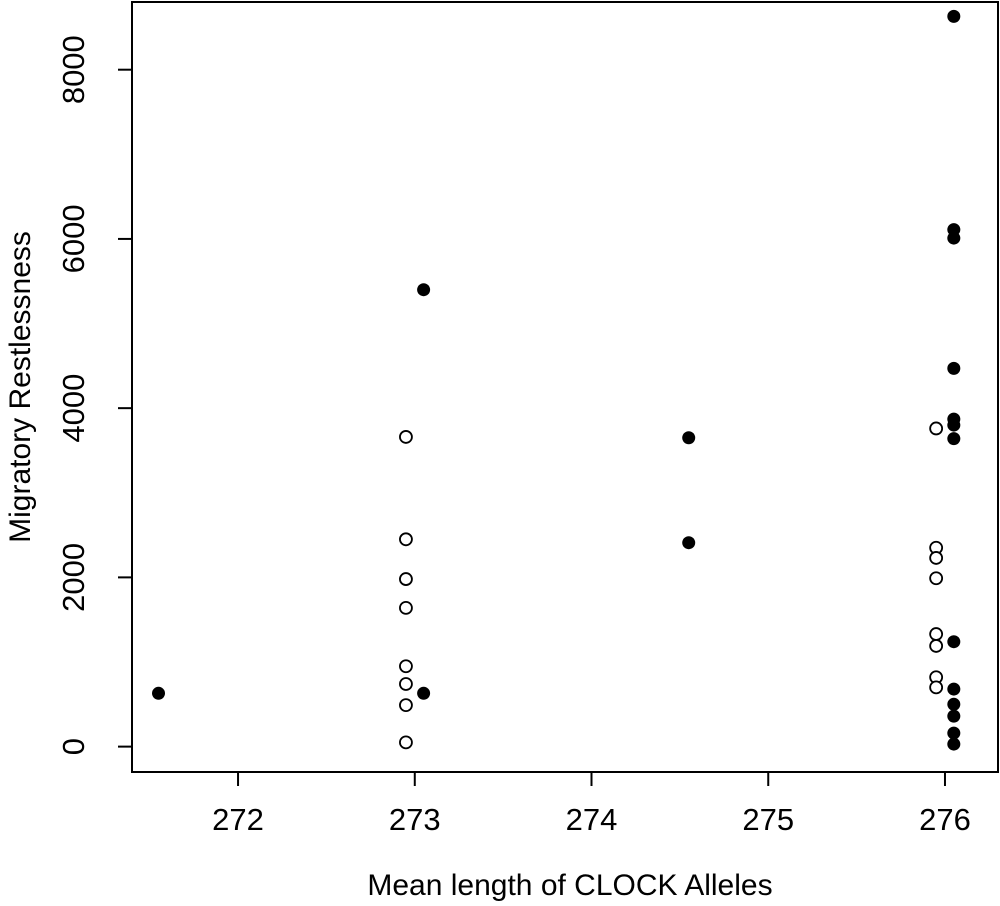  What do you see at coordinates (415, 819) in the screenshot?
I see `x-tick-label: 273` at bounding box center [415, 819].